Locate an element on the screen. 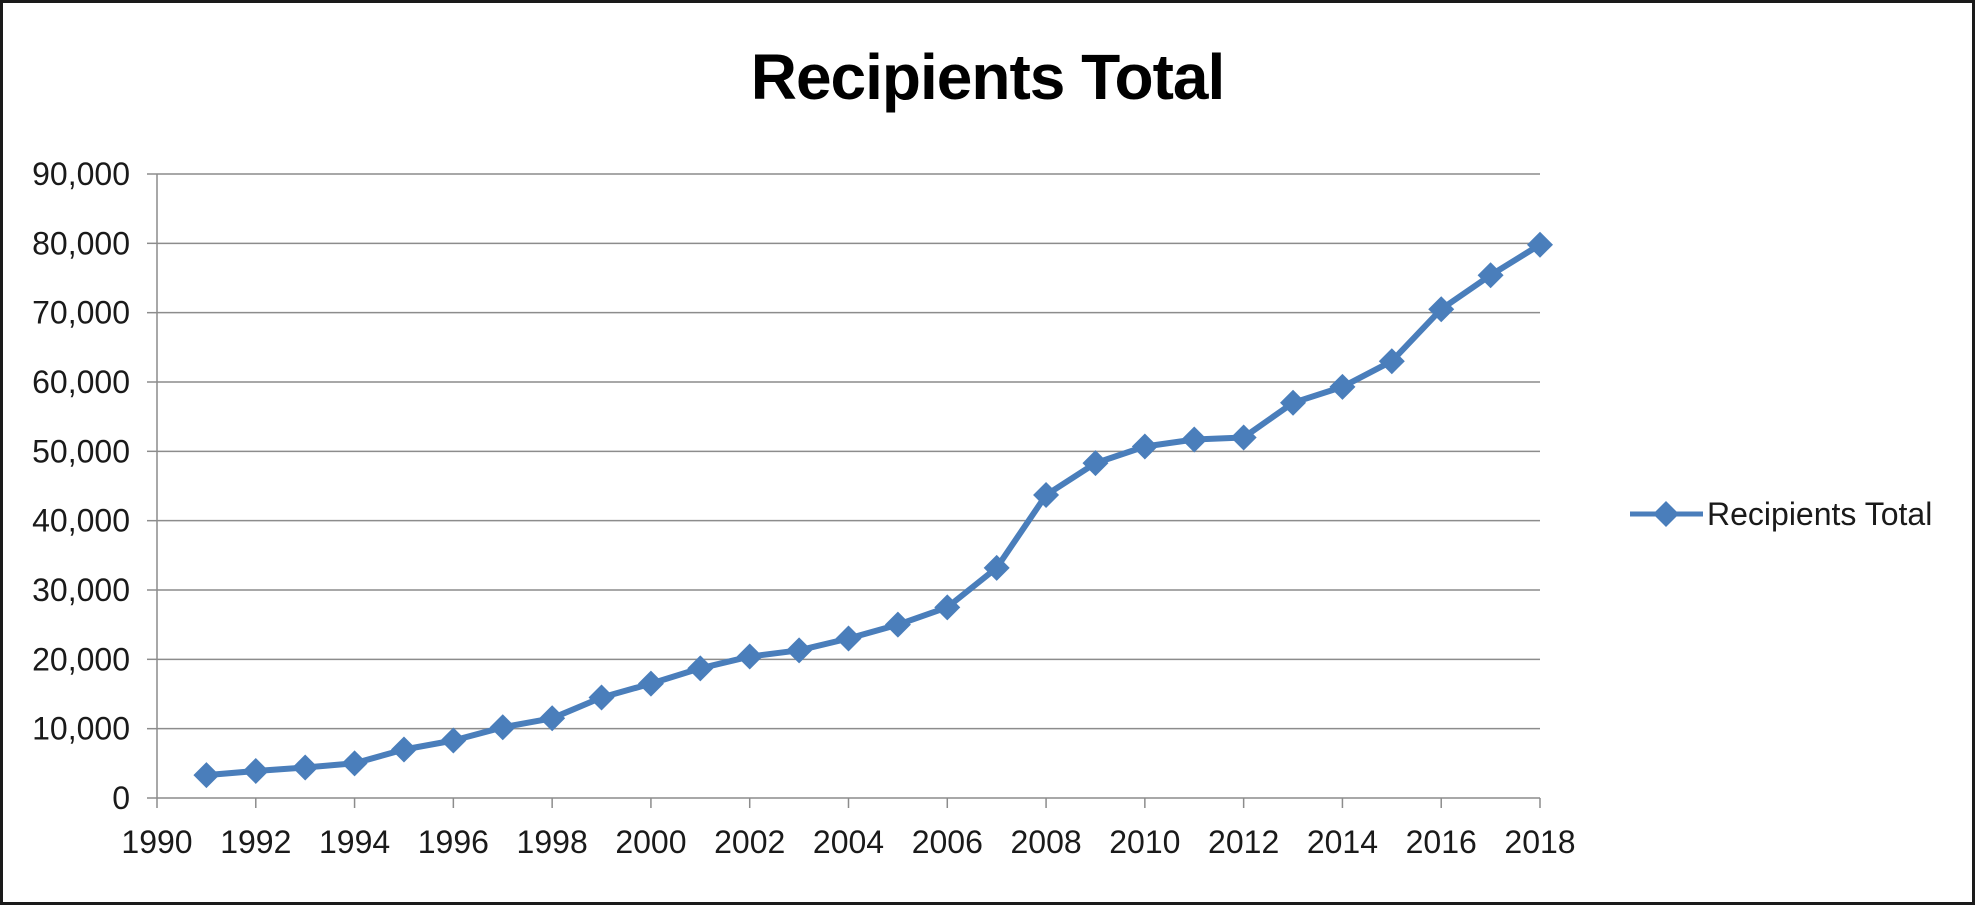  y-tick-label: 30,000 is located at coordinates (81, 590).